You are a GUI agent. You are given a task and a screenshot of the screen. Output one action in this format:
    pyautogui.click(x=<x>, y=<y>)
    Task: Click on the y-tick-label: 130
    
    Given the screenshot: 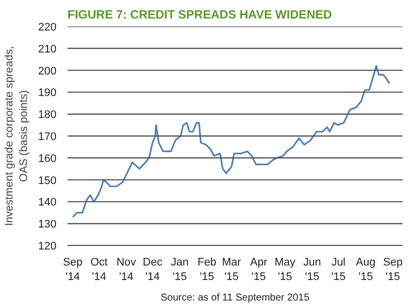 What is the action you would take?
    pyautogui.click(x=47, y=224)
    